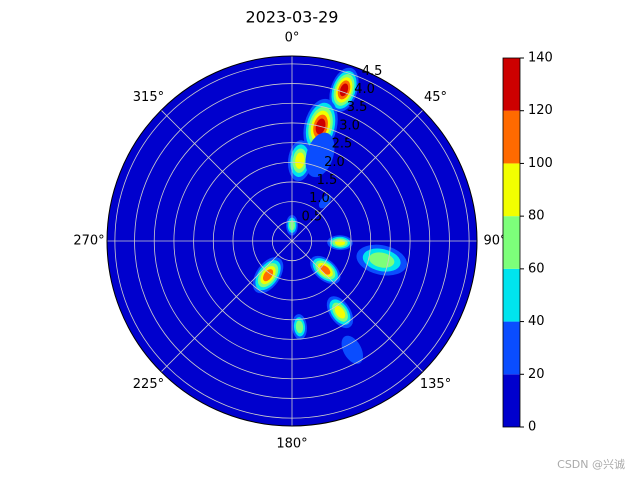 The width and height of the screenshot is (640, 484). Describe the element at coordinates (435, 97) in the screenshot. I see `theta-tick-label: 45°` at that location.